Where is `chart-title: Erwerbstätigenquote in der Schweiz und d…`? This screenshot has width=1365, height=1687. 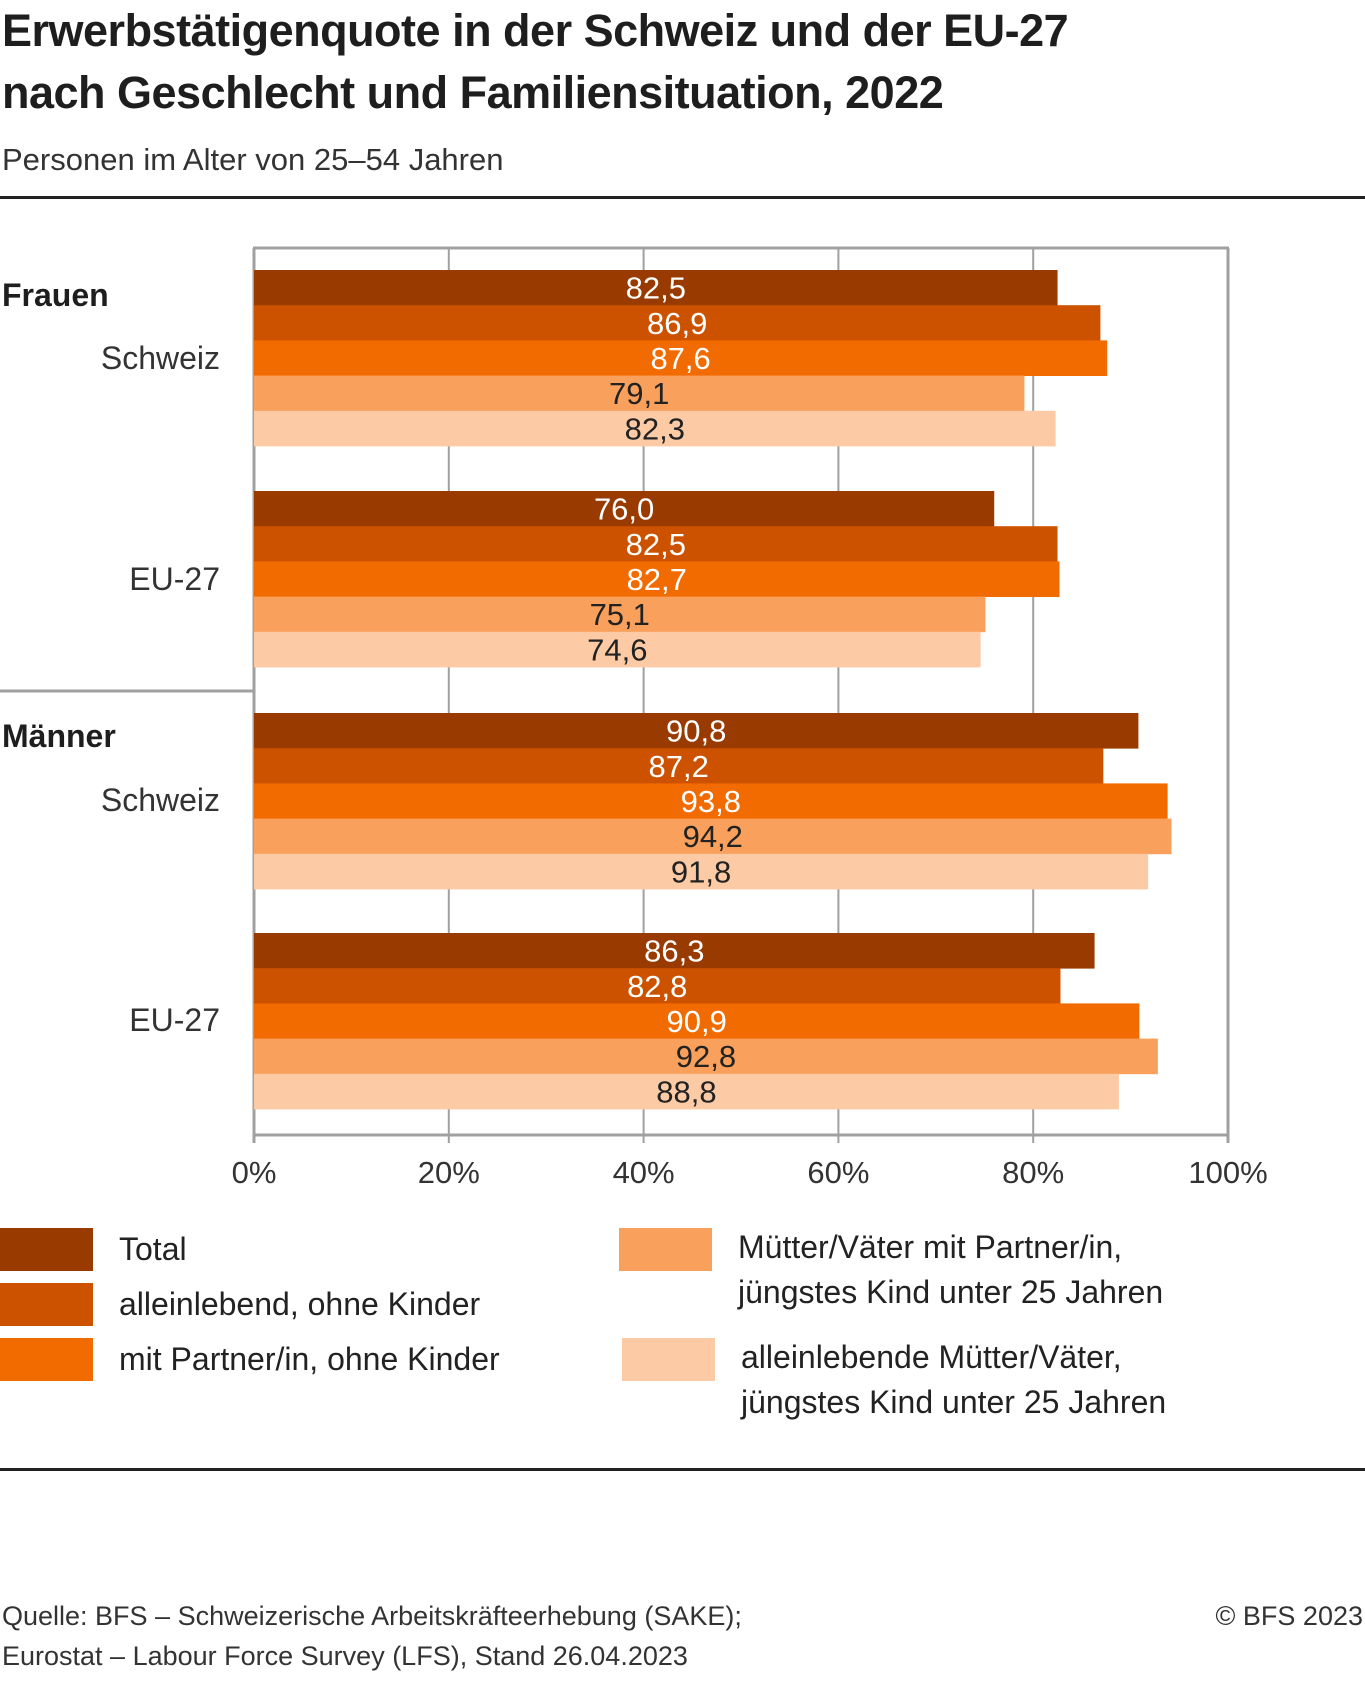 chart-title: Erwerbstätigenquote in der Schweiz und d… is located at coordinates (682, 62).